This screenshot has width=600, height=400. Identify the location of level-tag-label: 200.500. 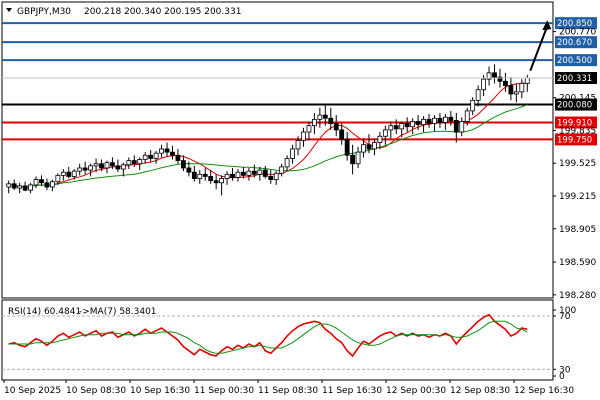
(574, 61).